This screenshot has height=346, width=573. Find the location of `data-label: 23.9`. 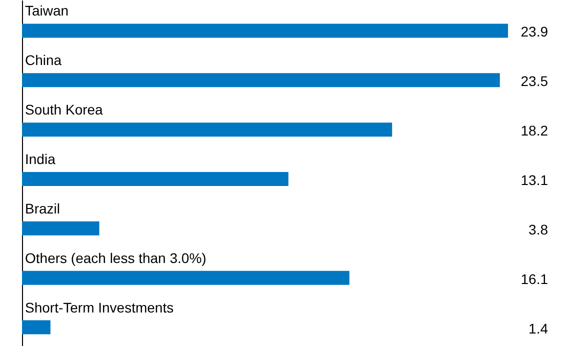

data-label: 23.9 is located at coordinates (534, 32).